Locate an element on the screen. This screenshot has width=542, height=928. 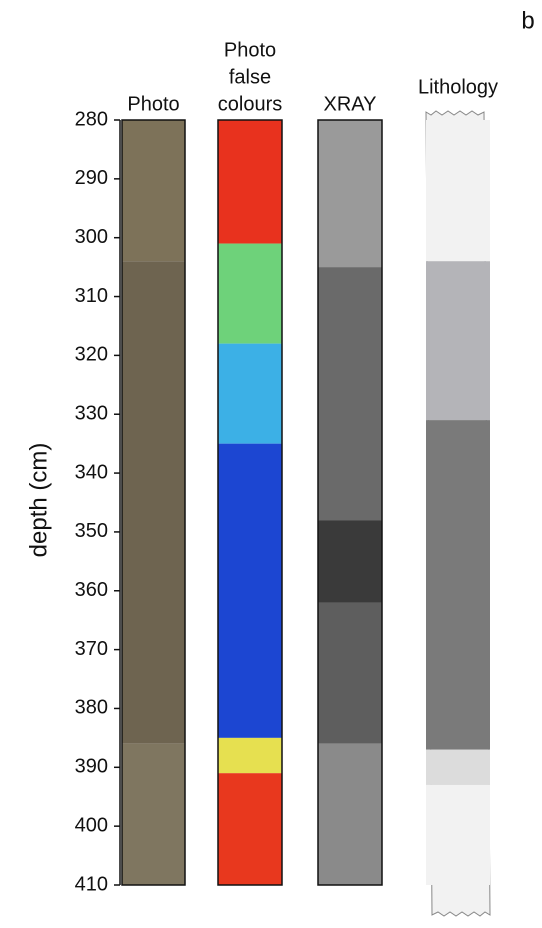
panel-label: b is located at coordinates (527, 20).